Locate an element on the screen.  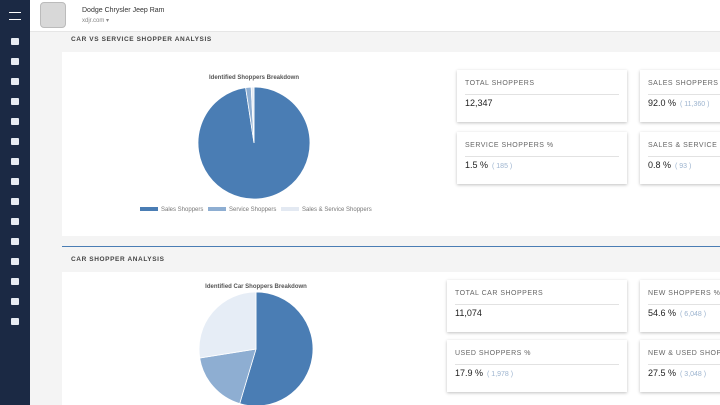
divider is located at coordinates (391, 246).